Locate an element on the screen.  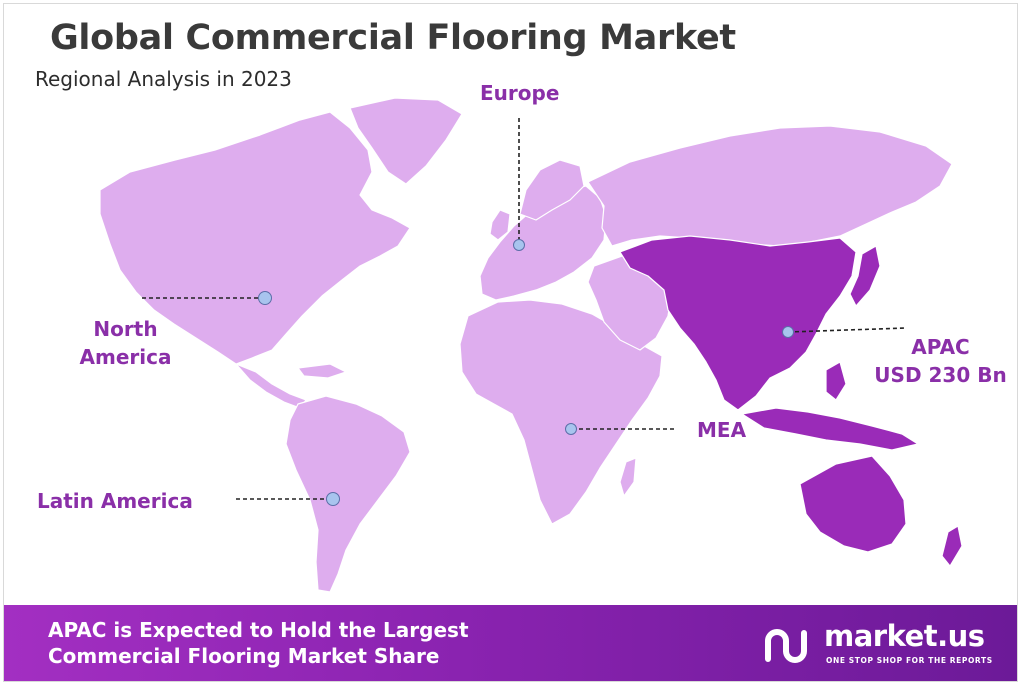
asia-pacific-mainland is located at coordinates (738, 323).